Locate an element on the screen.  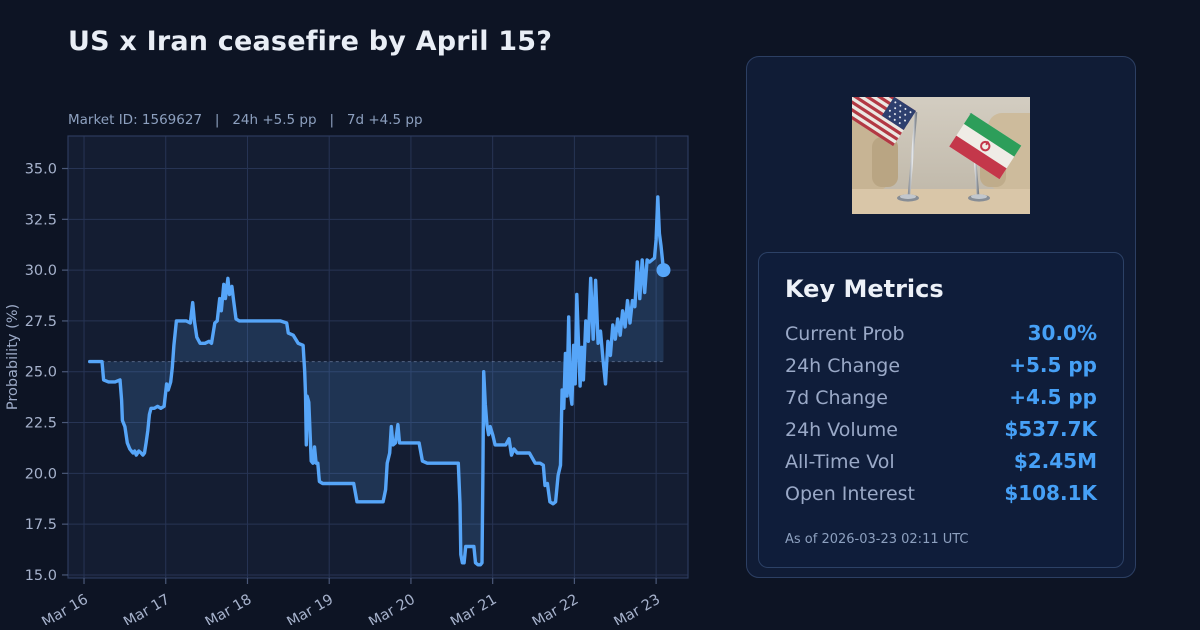
metric-value: $537.7K is located at coordinates (1050, 429).